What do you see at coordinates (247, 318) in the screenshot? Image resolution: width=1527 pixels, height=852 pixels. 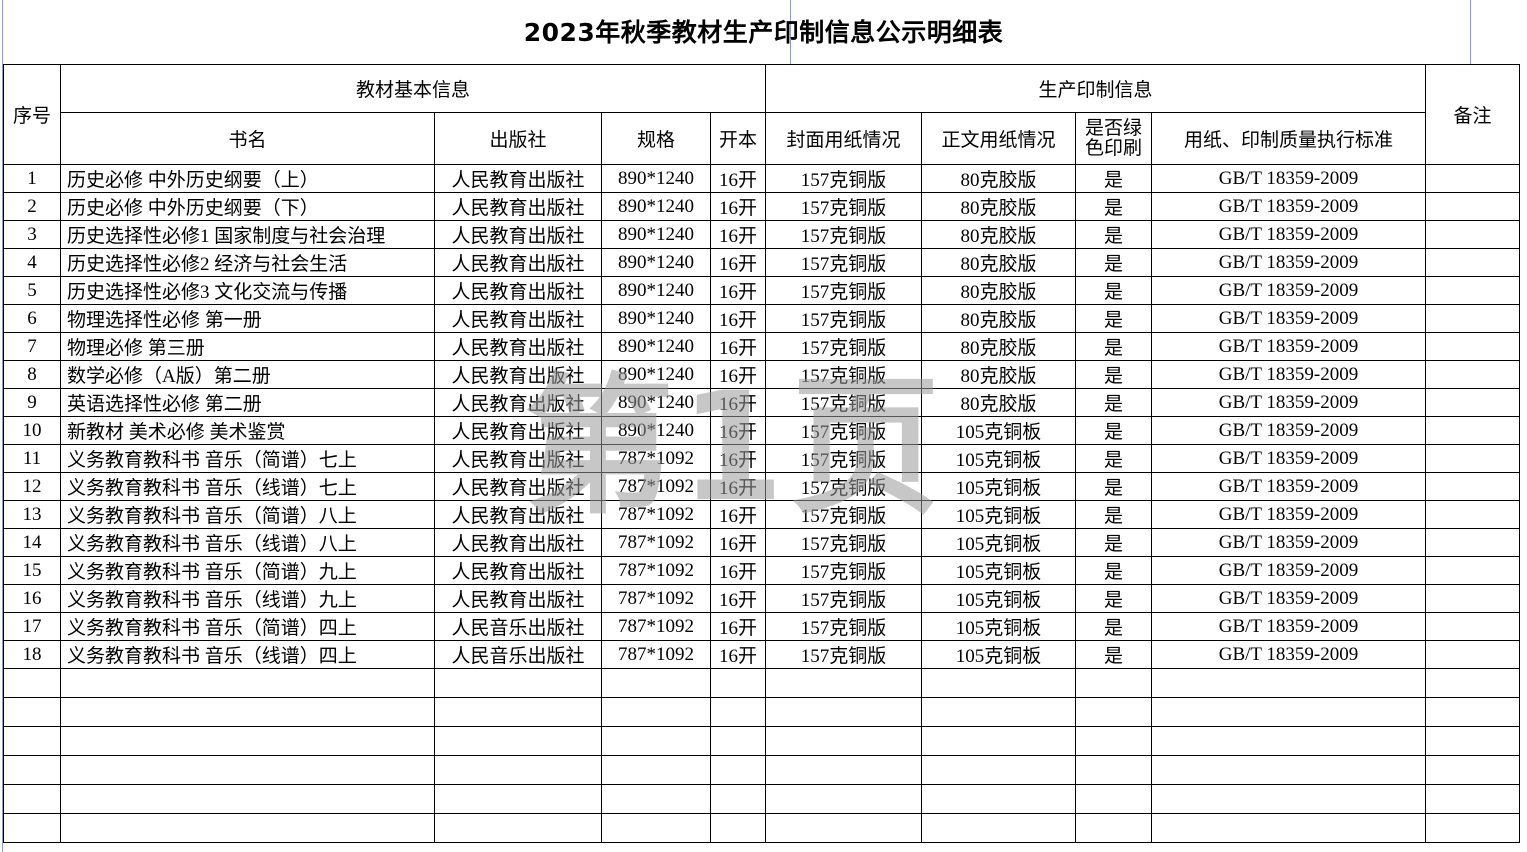 I see `cell-book-name: 物理选择性必修 第一册` at bounding box center [247, 318].